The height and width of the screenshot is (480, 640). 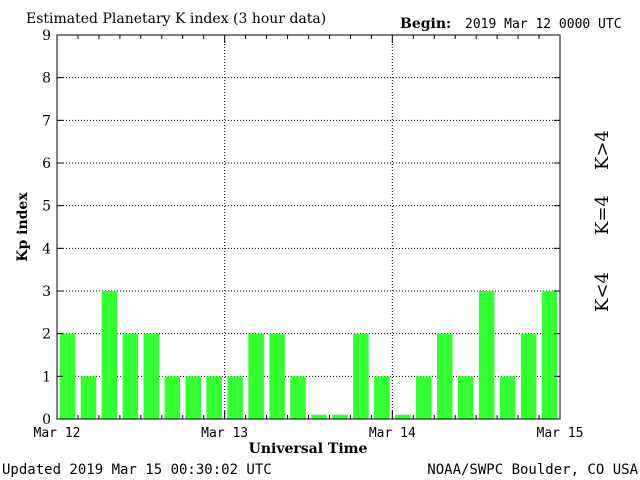 I want to click on y-tick-label: 0, so click(x=46, y=420).